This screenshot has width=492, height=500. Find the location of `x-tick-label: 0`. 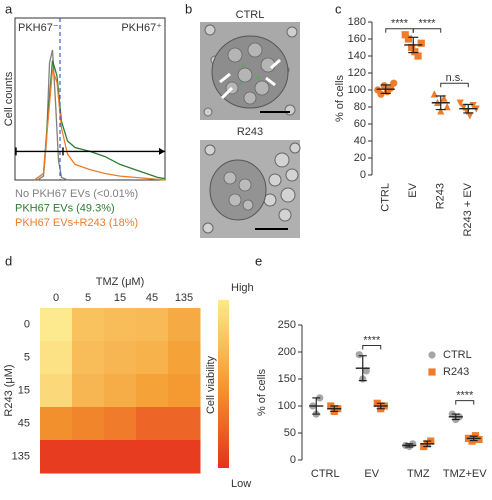

x-tick-label: 0 is located at coordinates (56, 298).